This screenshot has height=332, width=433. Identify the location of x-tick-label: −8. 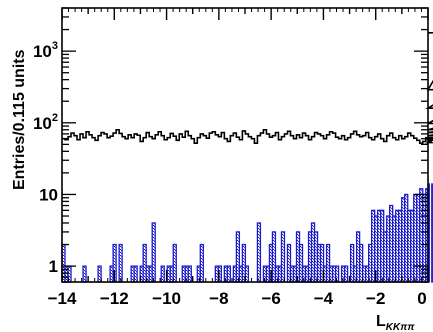
(218, 298).